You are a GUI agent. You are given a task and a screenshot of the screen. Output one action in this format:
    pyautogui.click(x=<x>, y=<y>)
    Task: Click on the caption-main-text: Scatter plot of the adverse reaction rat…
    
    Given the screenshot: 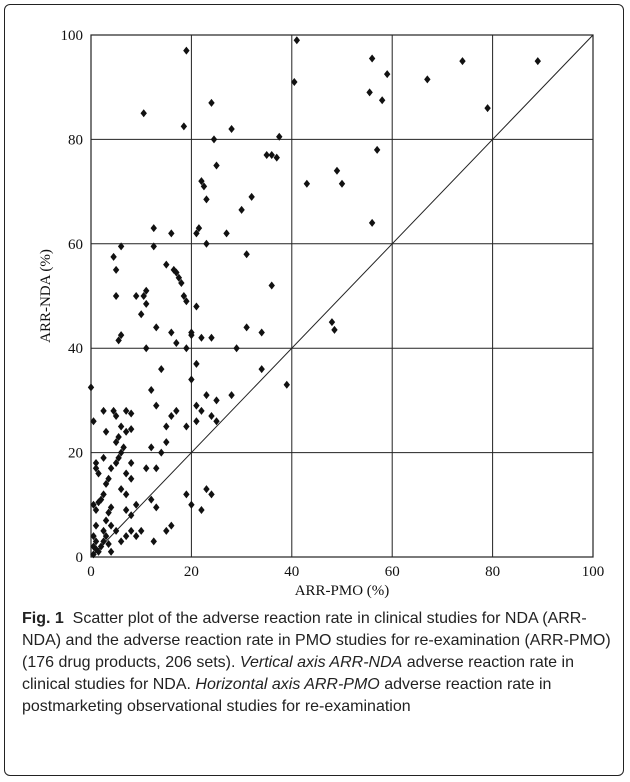 What is the action you would take?
    pyautogui.click(x=316, y=640)
    